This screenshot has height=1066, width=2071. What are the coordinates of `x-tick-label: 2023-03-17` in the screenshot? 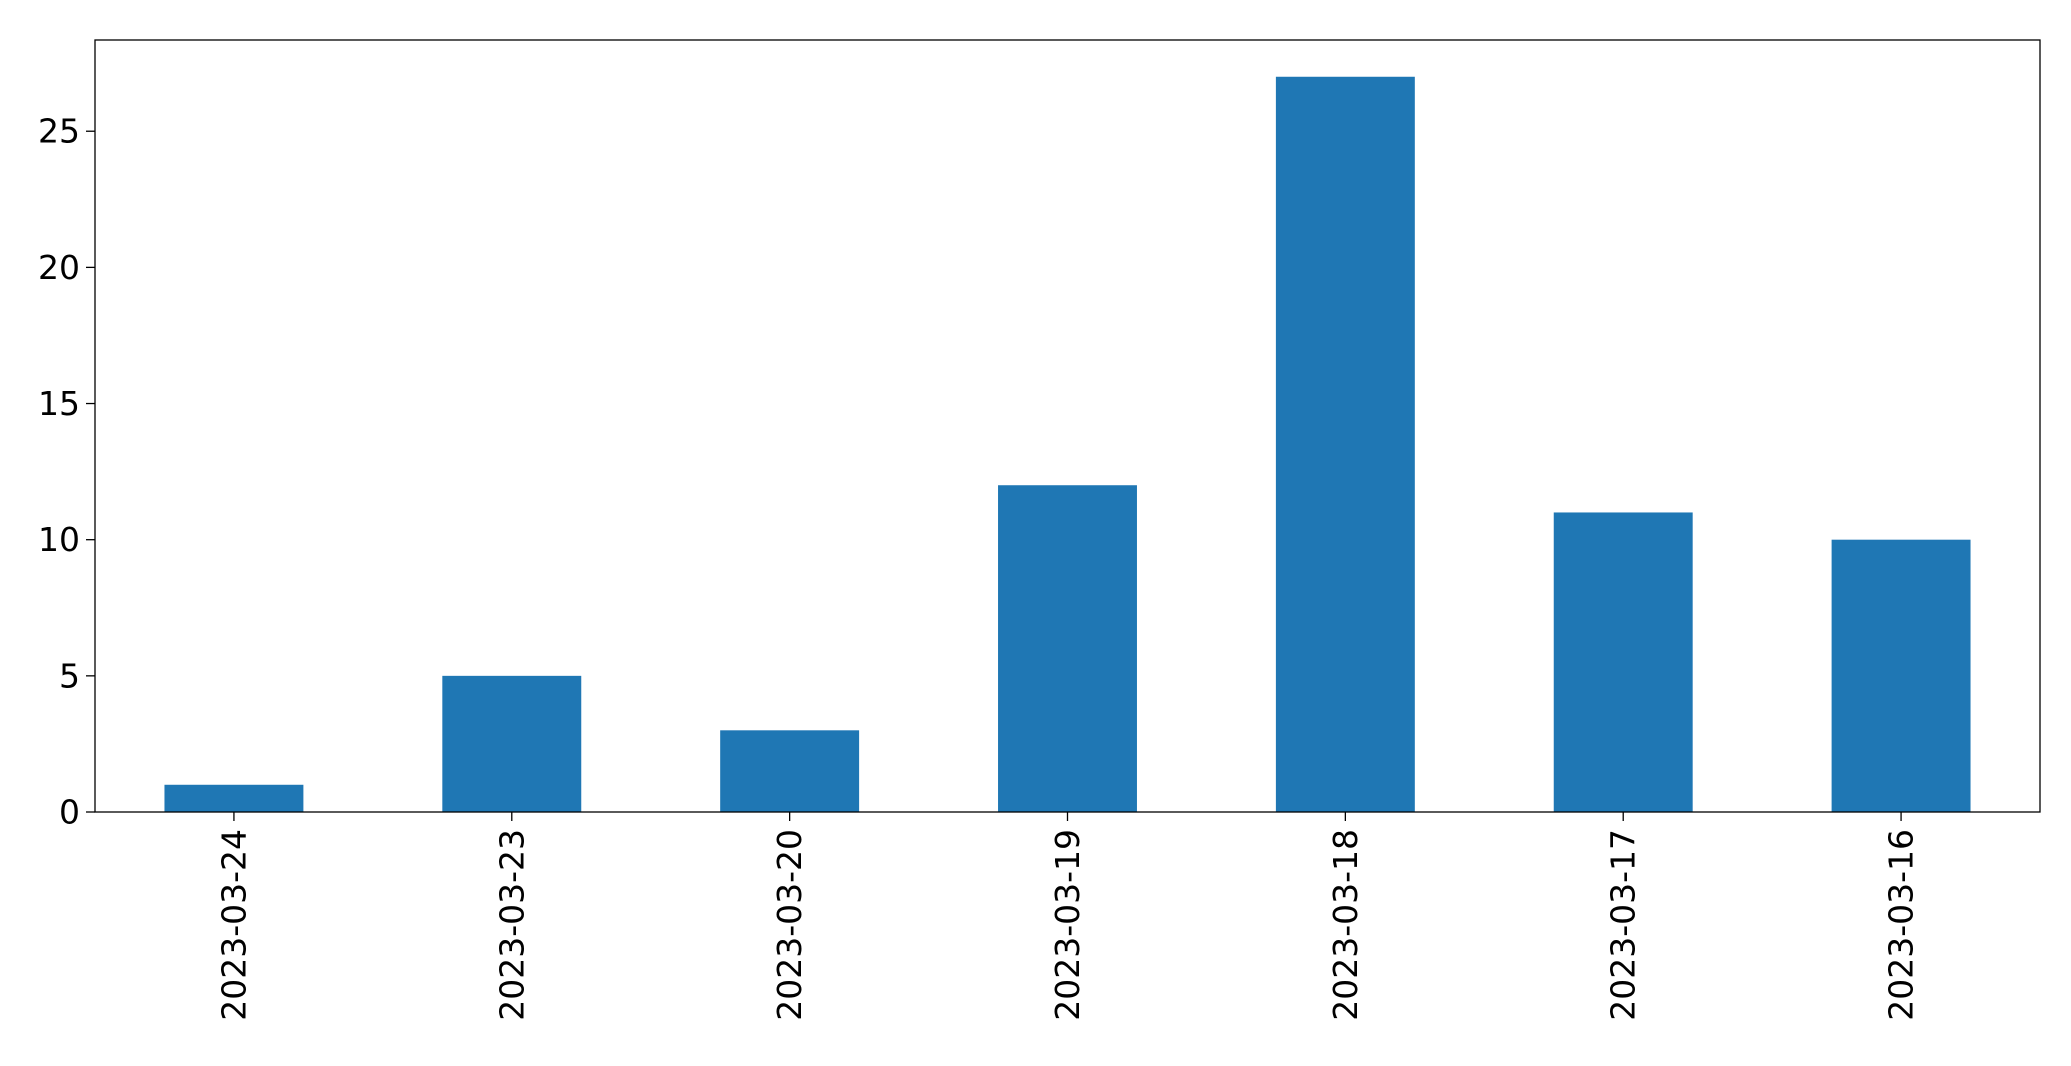 It's located at (1623, 925).